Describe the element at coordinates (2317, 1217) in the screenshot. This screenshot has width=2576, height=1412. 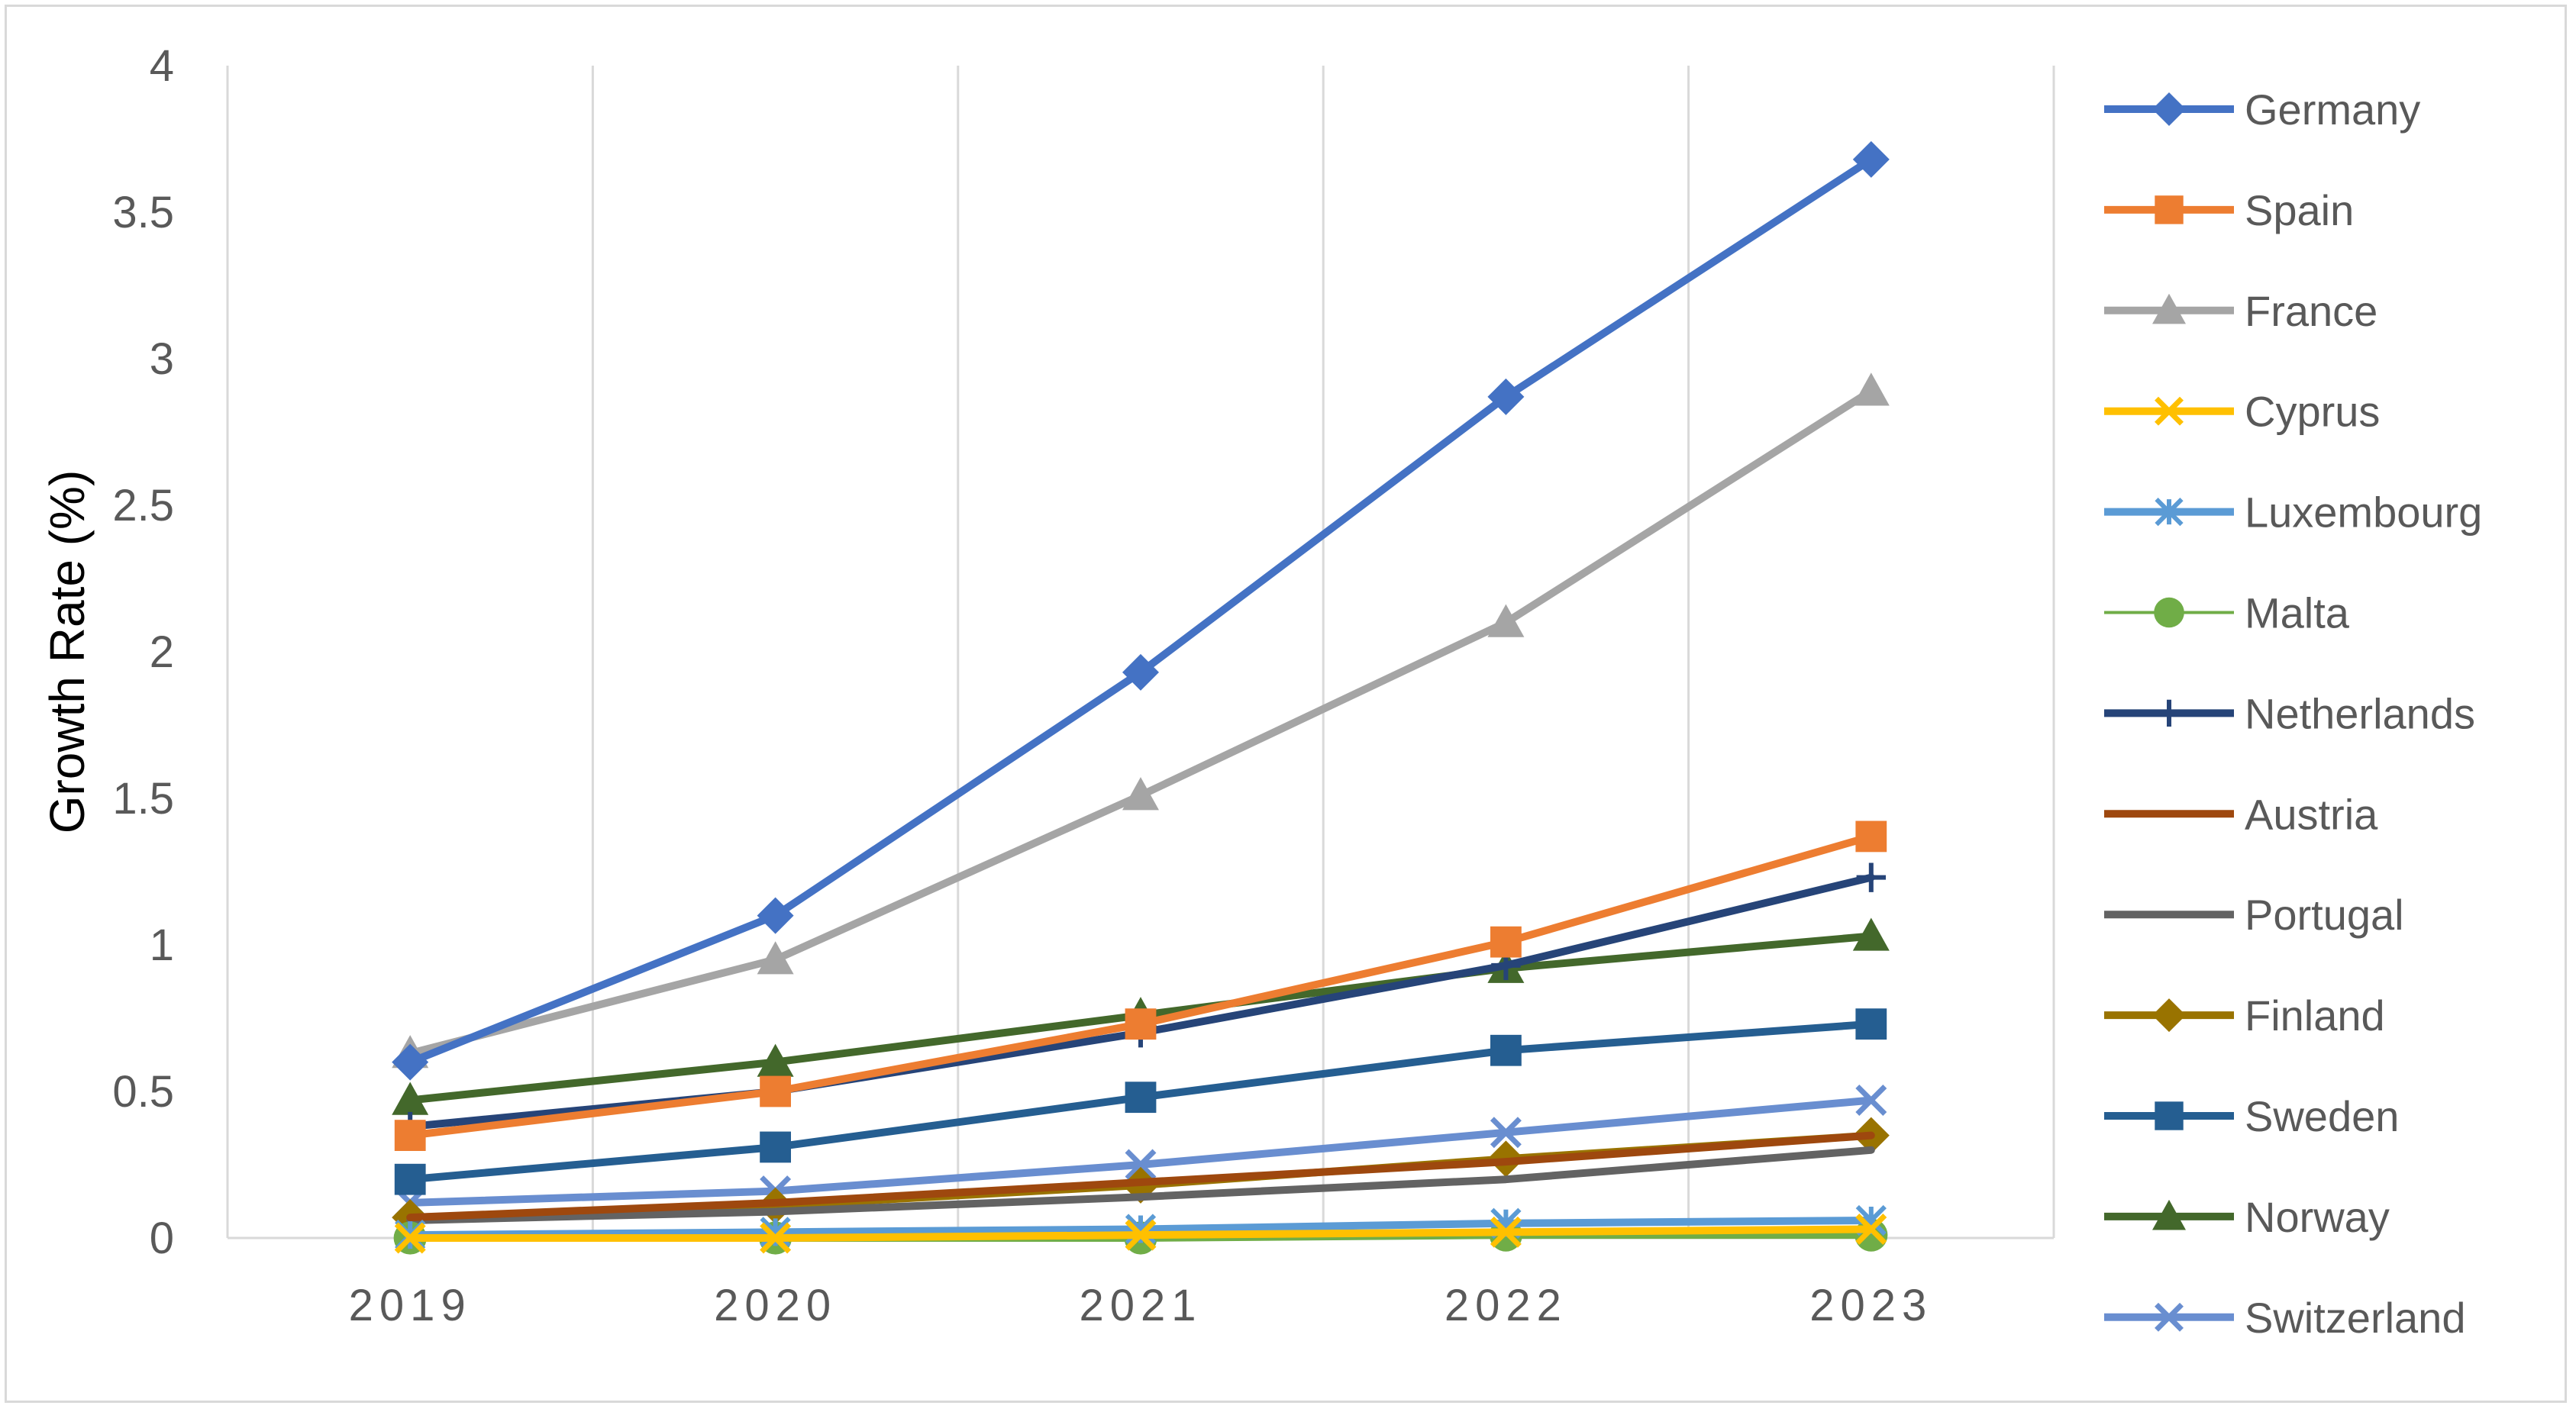
I see `legend-label: Norway` at that location.